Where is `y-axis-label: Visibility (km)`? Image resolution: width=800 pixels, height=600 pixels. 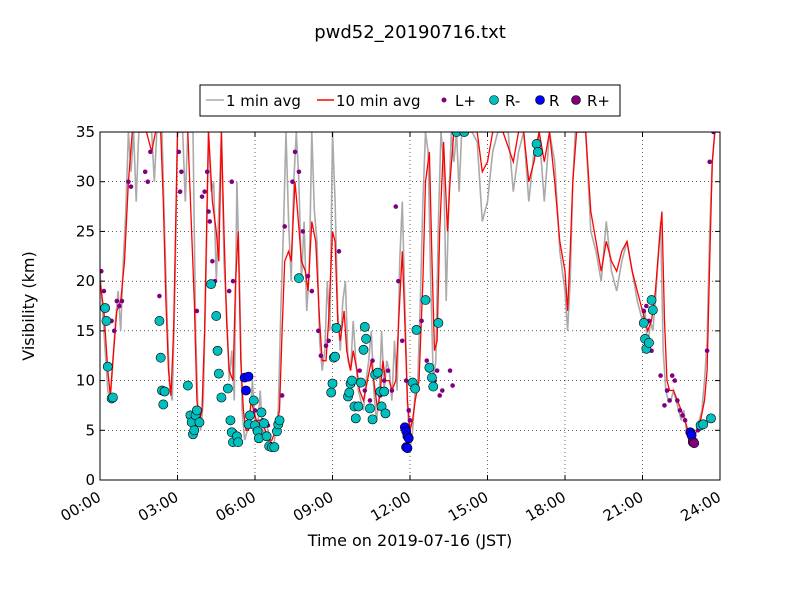 y-axis-label: Visibility (km) is located at coordinates (28, 305).